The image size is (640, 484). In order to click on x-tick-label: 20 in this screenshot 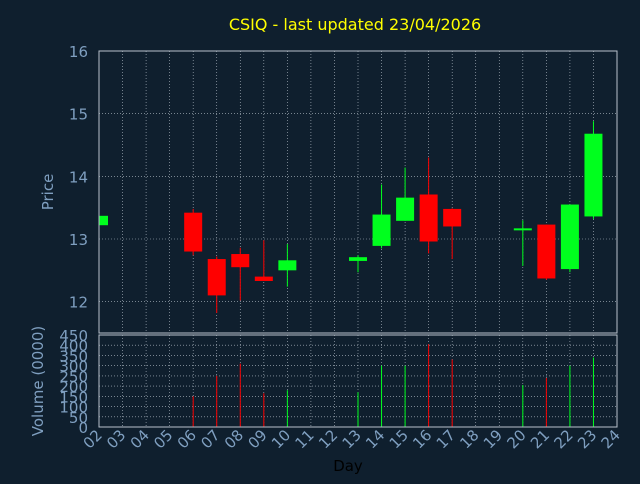, I will do `click(516, 439)`.